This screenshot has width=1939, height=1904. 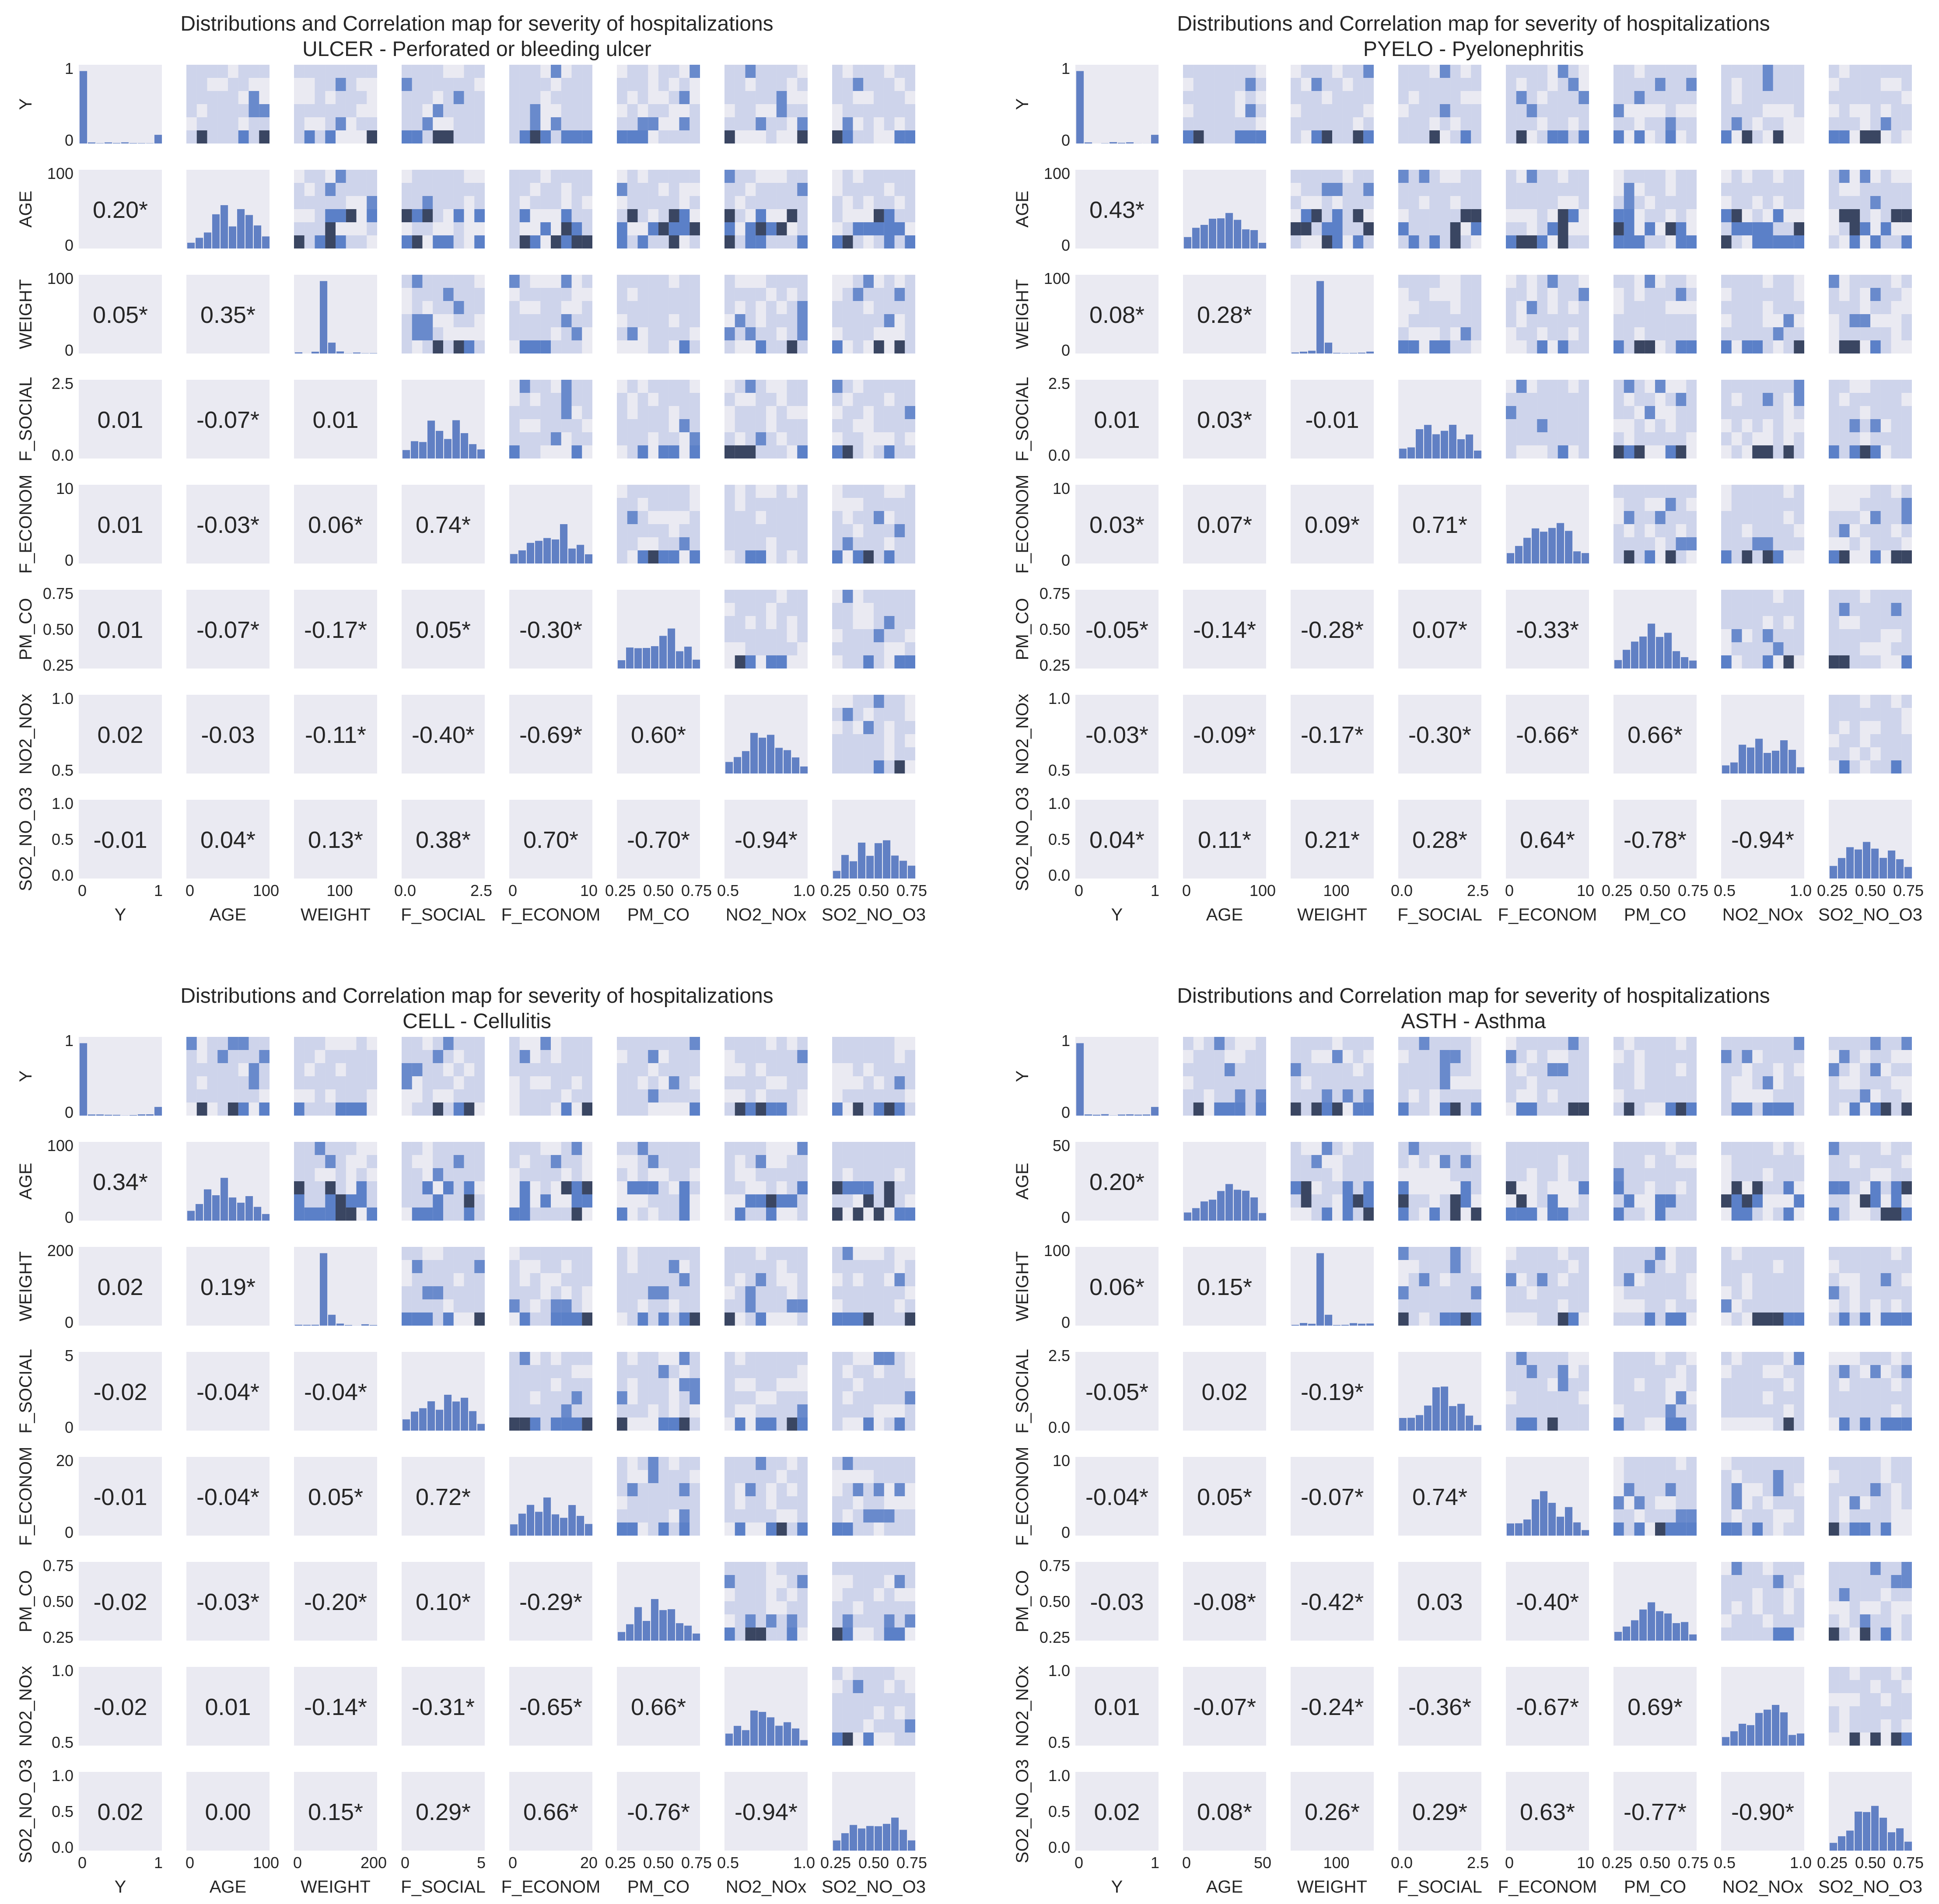 I want to click on y-tick-label: 0.75, so click(x=58, y=1566).